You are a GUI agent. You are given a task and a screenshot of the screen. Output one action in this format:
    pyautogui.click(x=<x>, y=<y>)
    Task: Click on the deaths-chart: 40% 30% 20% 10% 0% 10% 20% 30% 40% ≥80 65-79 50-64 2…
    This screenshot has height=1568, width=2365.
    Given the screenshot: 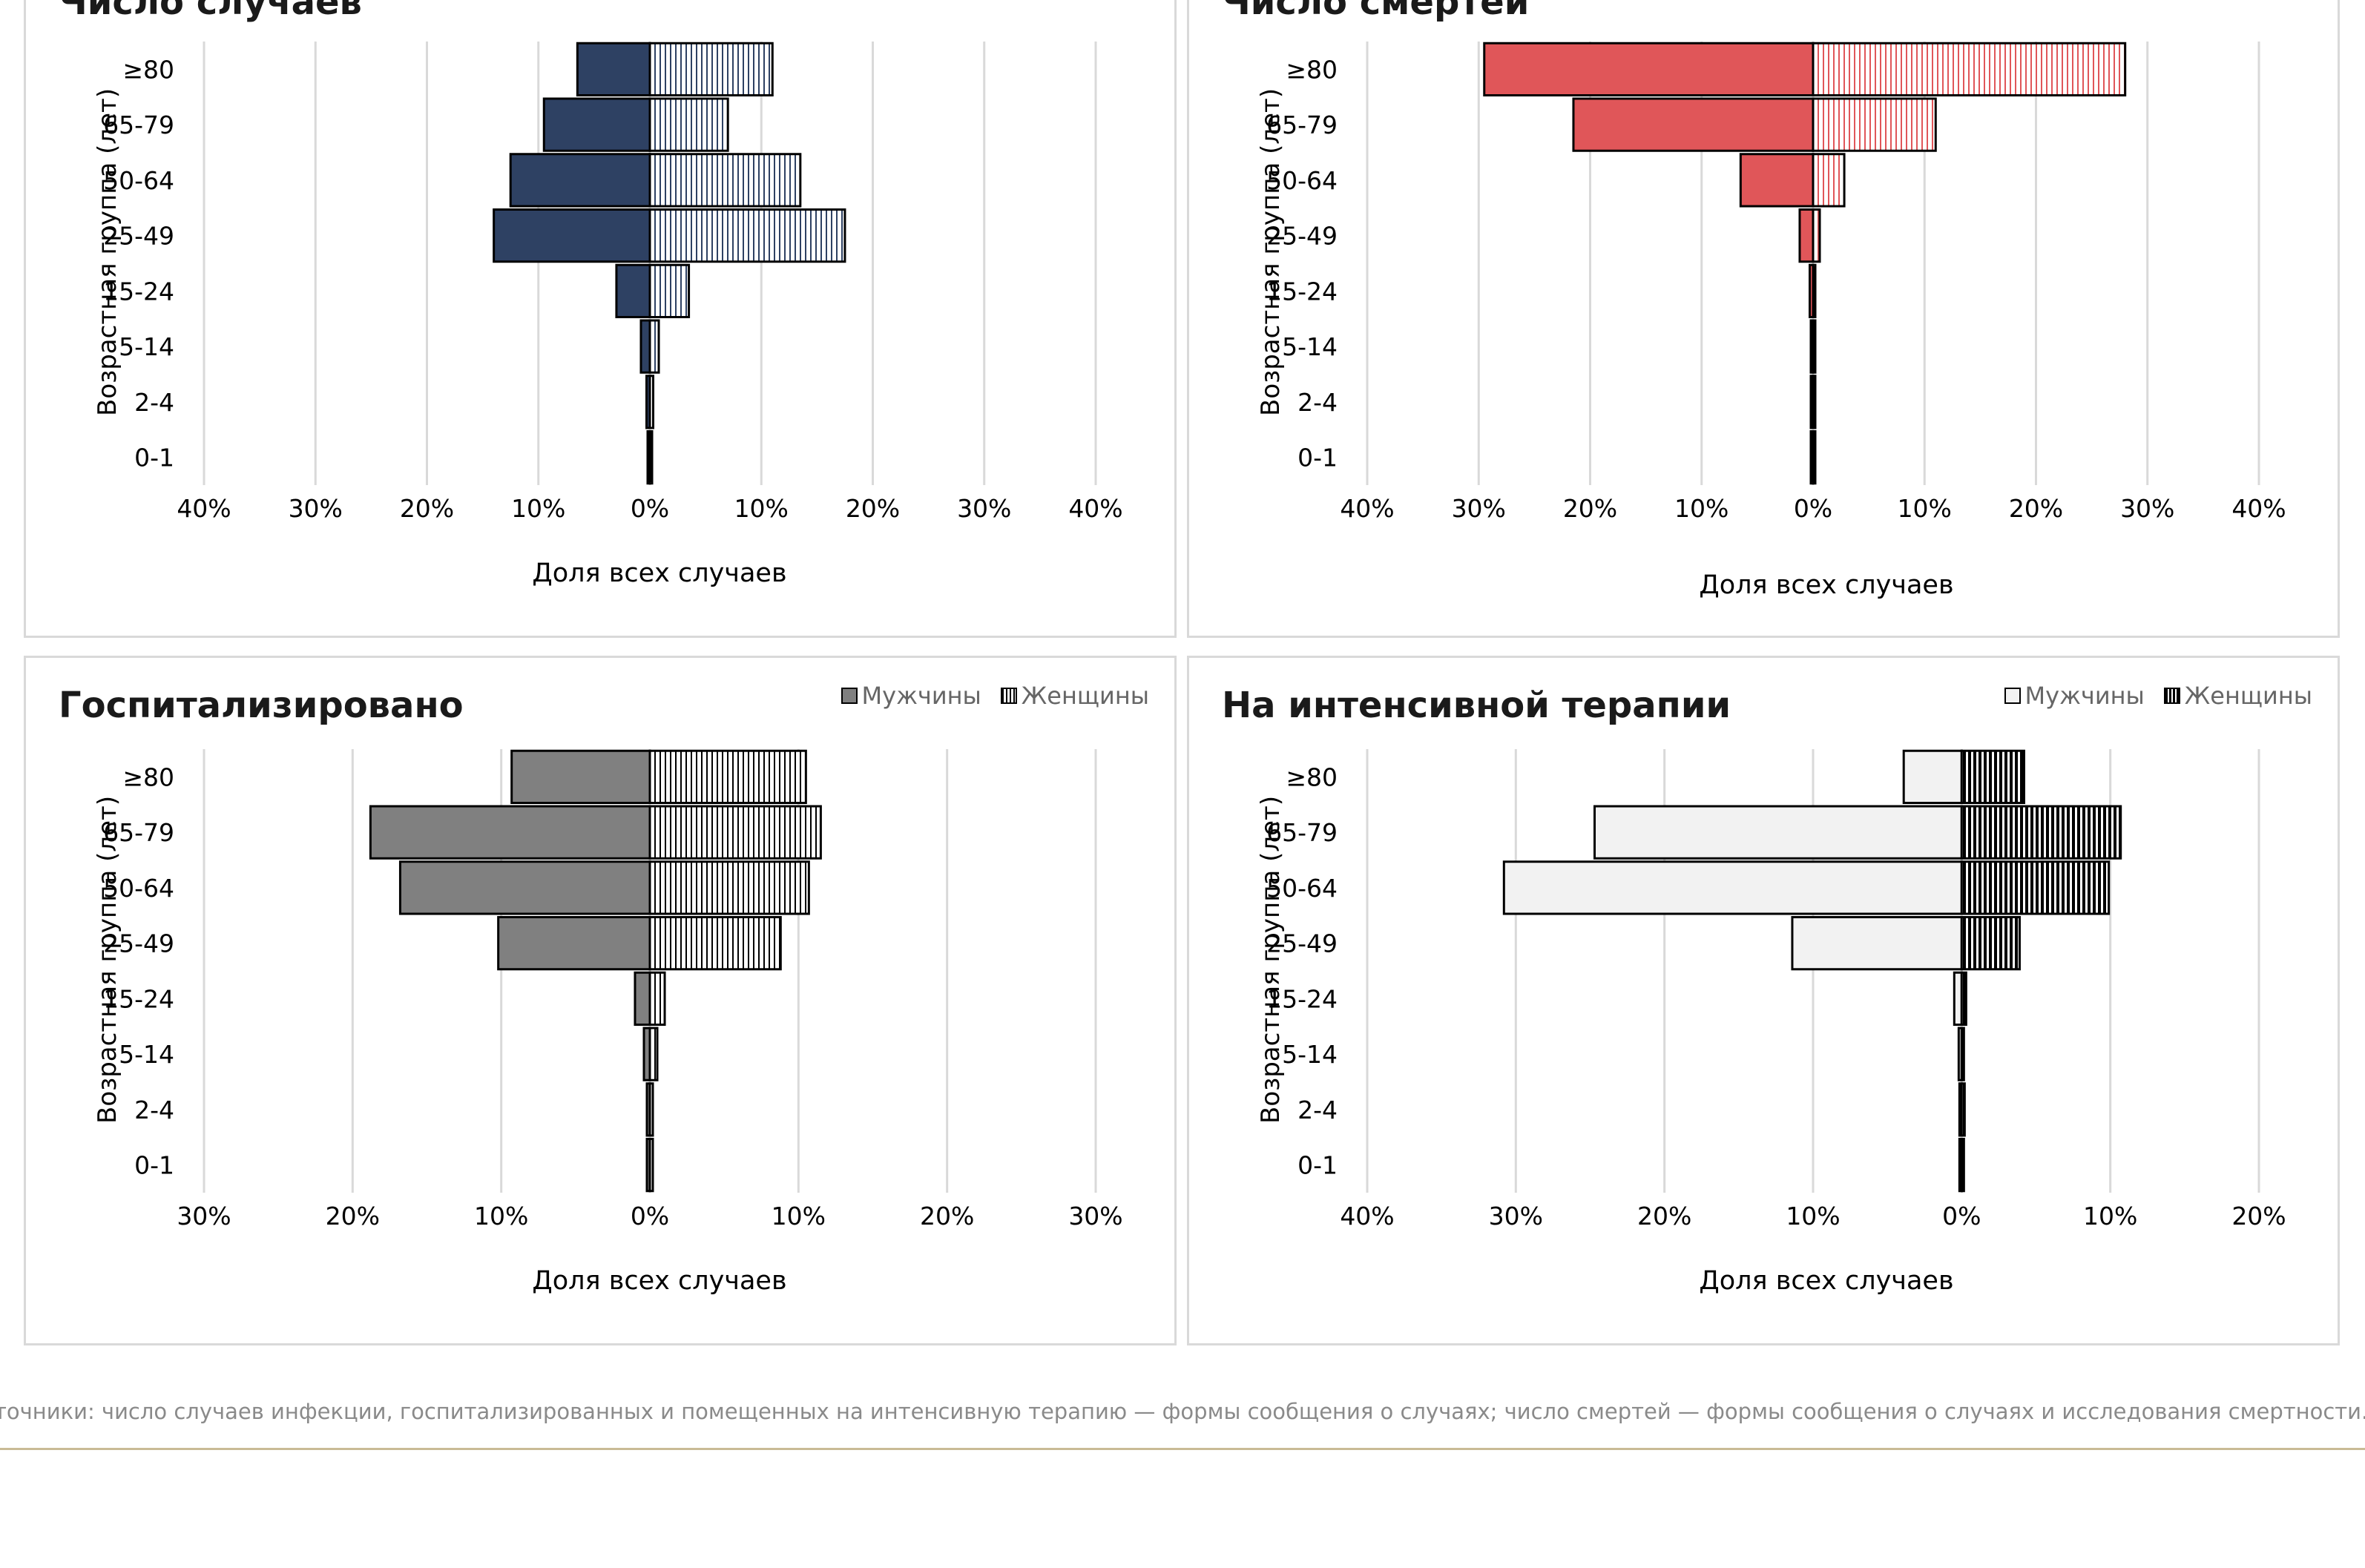 What is the action you would take?
    pyautogui.click(x=1776, y=282)
    